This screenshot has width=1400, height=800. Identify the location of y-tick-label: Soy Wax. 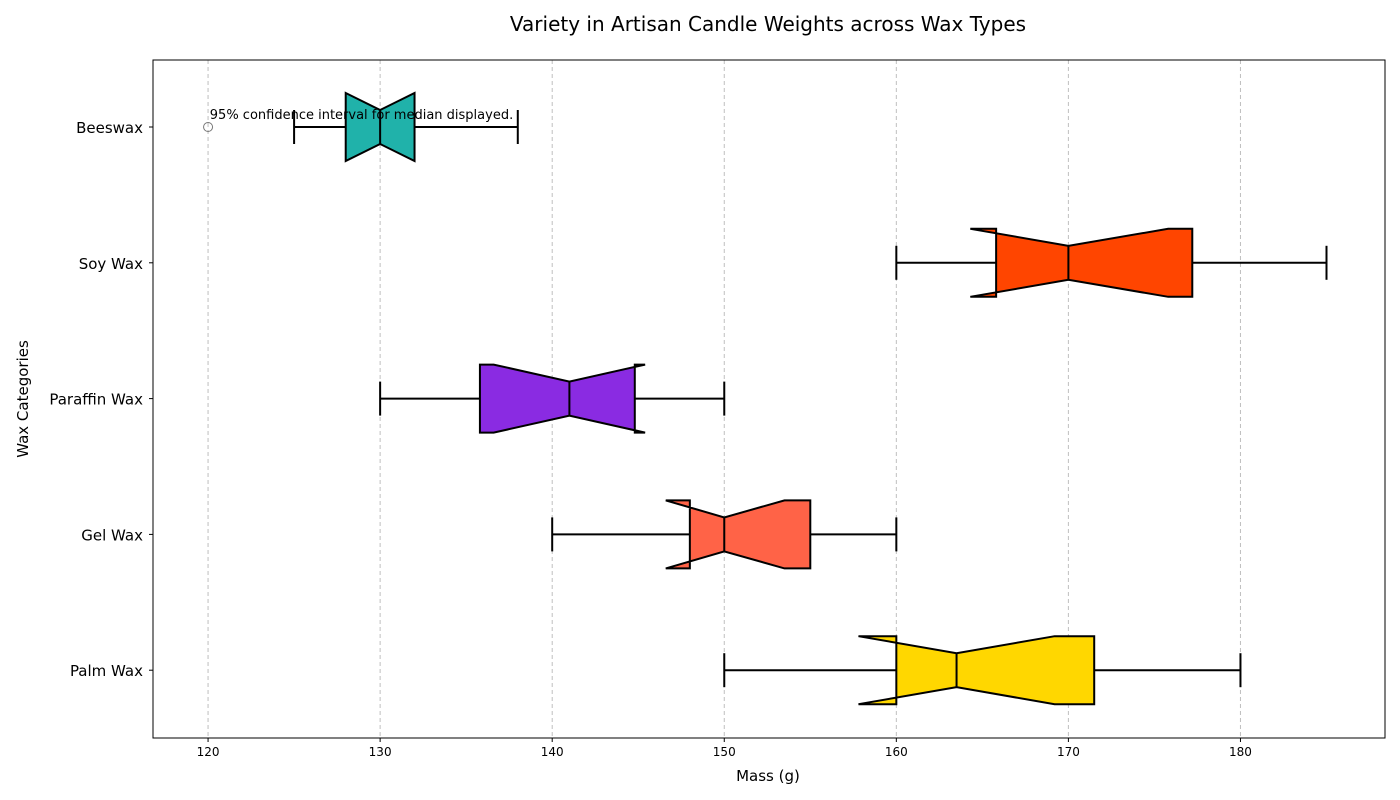
(111, 264).